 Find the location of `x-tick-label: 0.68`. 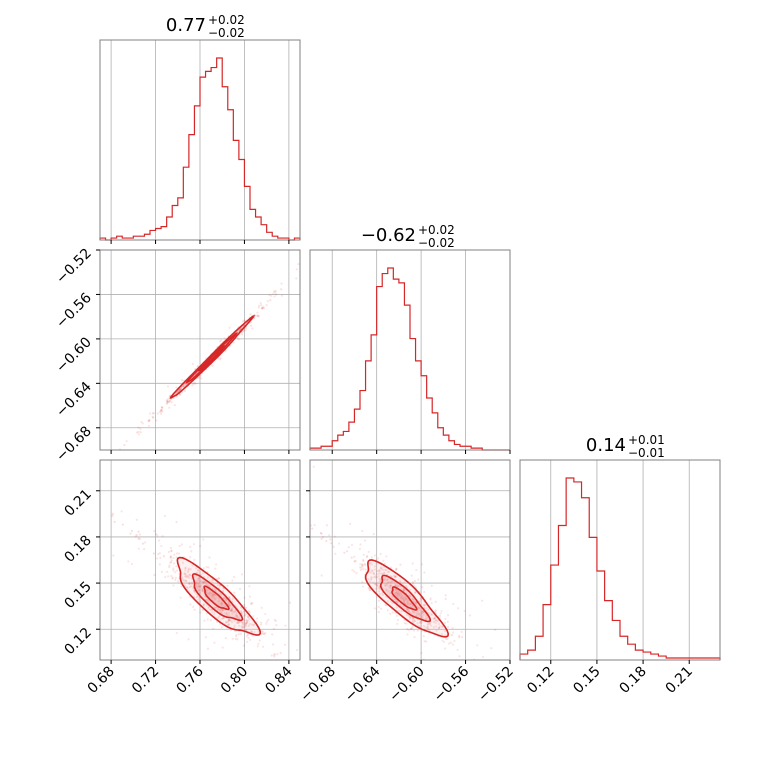

x-tick-label: 0.68 is located at coordinates (101, 680).